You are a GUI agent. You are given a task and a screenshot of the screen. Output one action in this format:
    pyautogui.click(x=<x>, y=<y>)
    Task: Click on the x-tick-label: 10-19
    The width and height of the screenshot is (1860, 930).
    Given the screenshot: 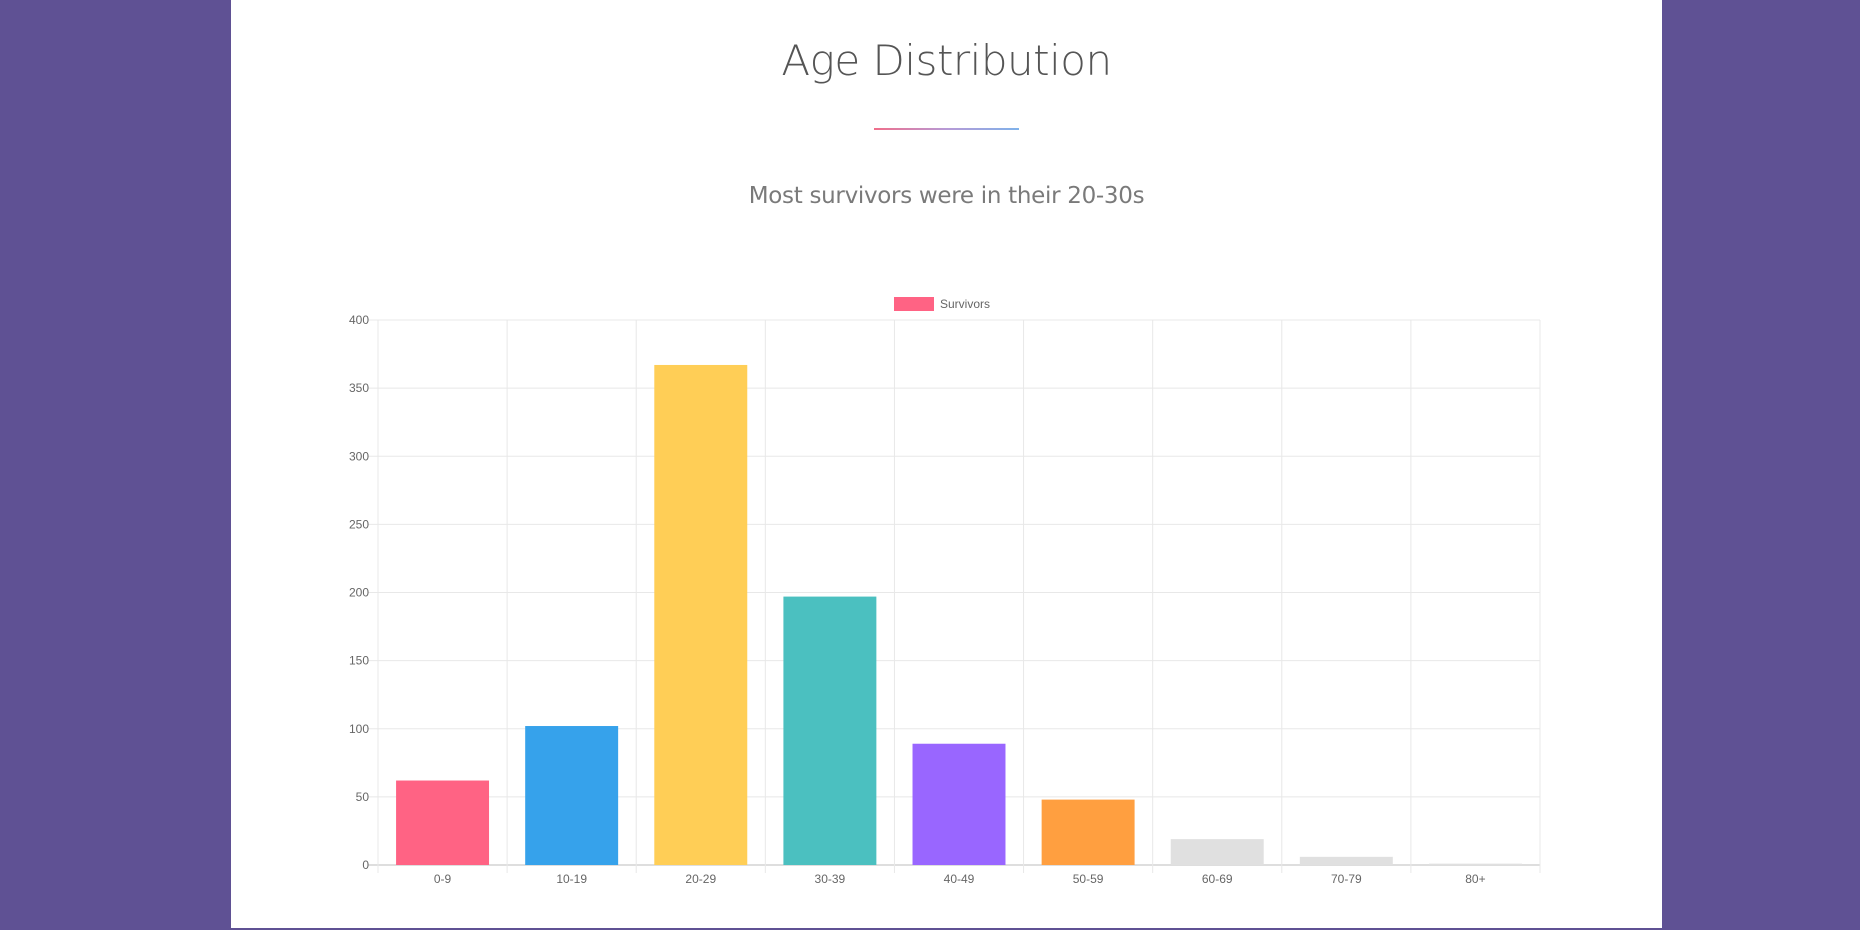 What is the action you would take?
    pyautogui.click(x=571, y=879)
    